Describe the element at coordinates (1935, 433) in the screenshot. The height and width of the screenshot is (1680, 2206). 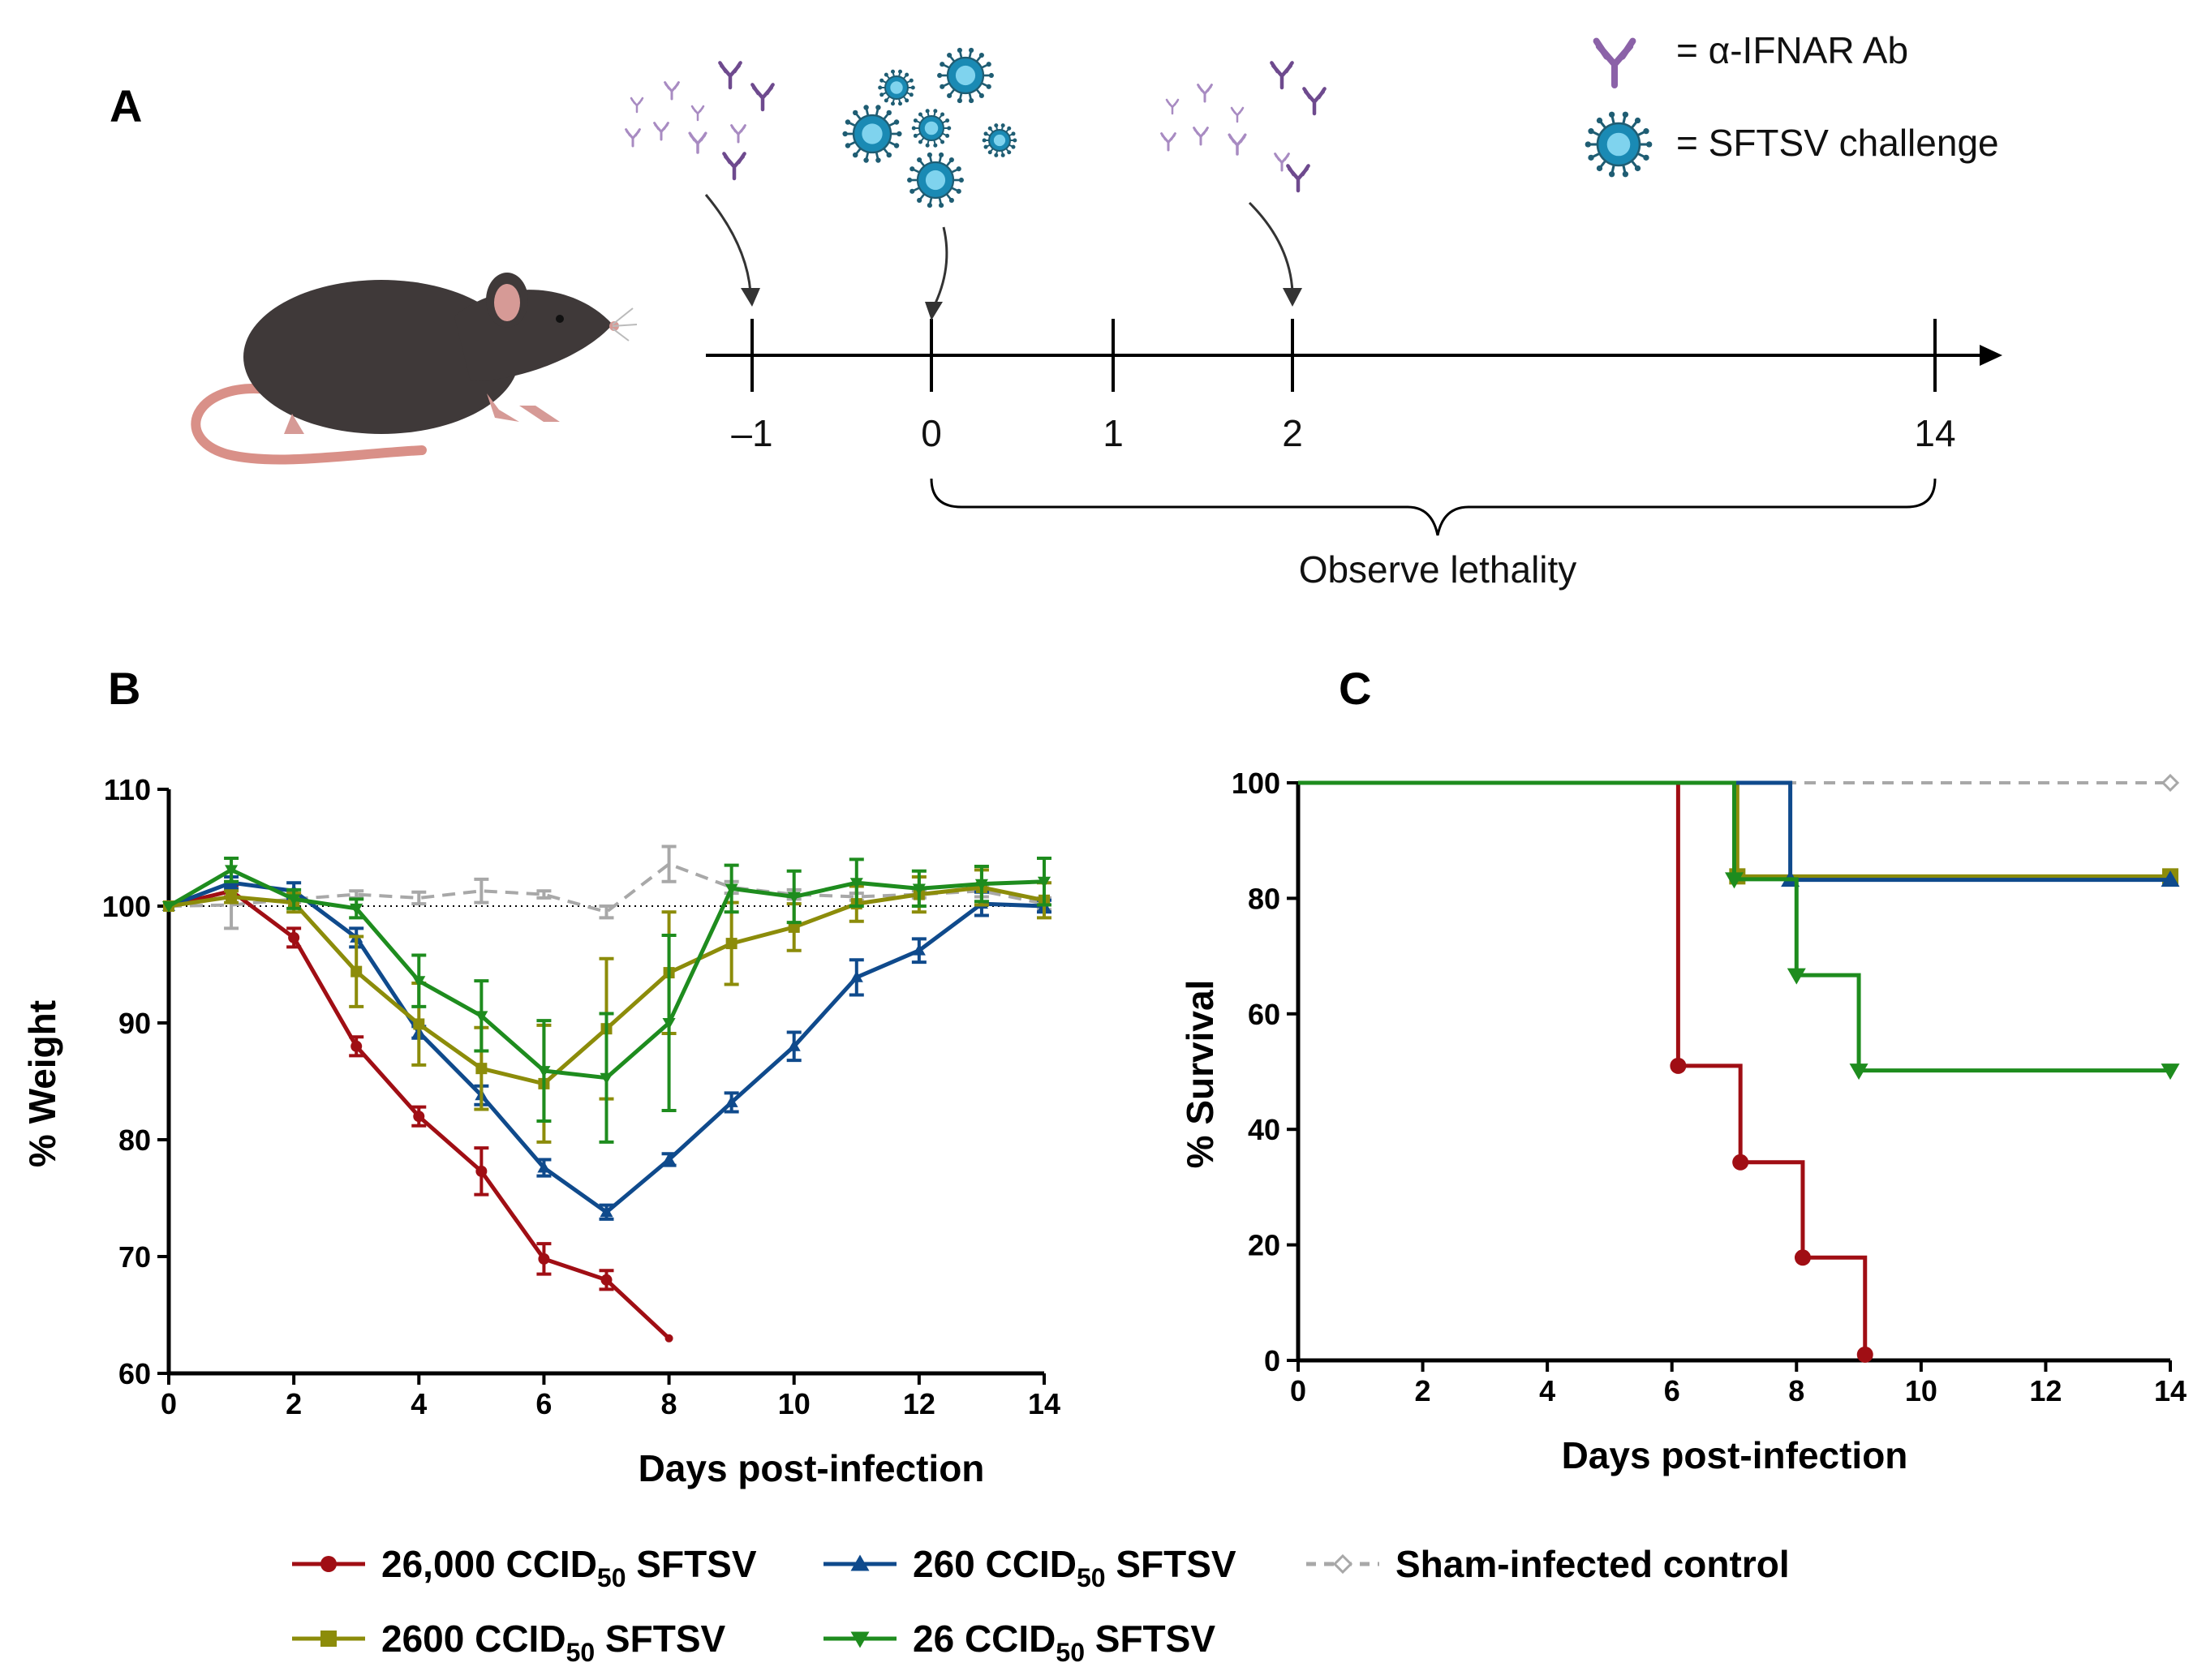
I see `timeline-day-label: 14` at that location.